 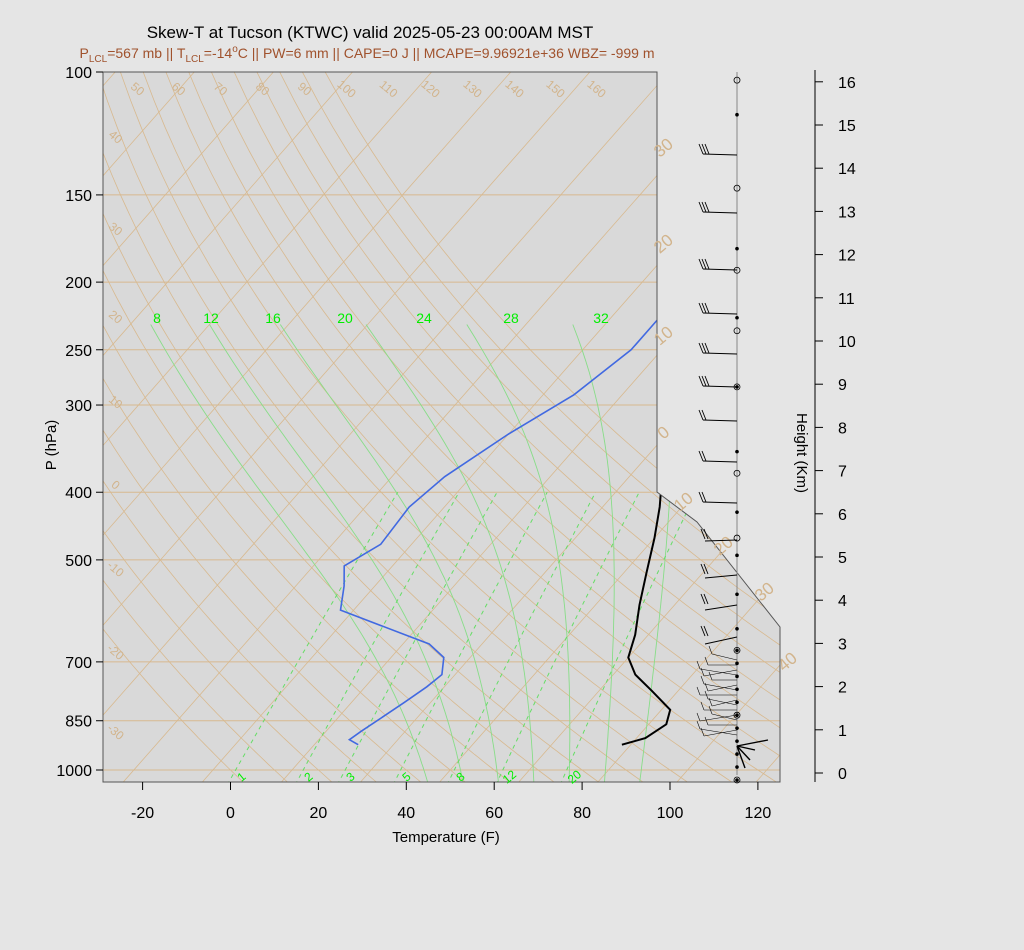 What do you see at coordinates (142, 53) in the screenshot?
I see `plcl-value: =567 mb ||` at bounding box center [142, 53].